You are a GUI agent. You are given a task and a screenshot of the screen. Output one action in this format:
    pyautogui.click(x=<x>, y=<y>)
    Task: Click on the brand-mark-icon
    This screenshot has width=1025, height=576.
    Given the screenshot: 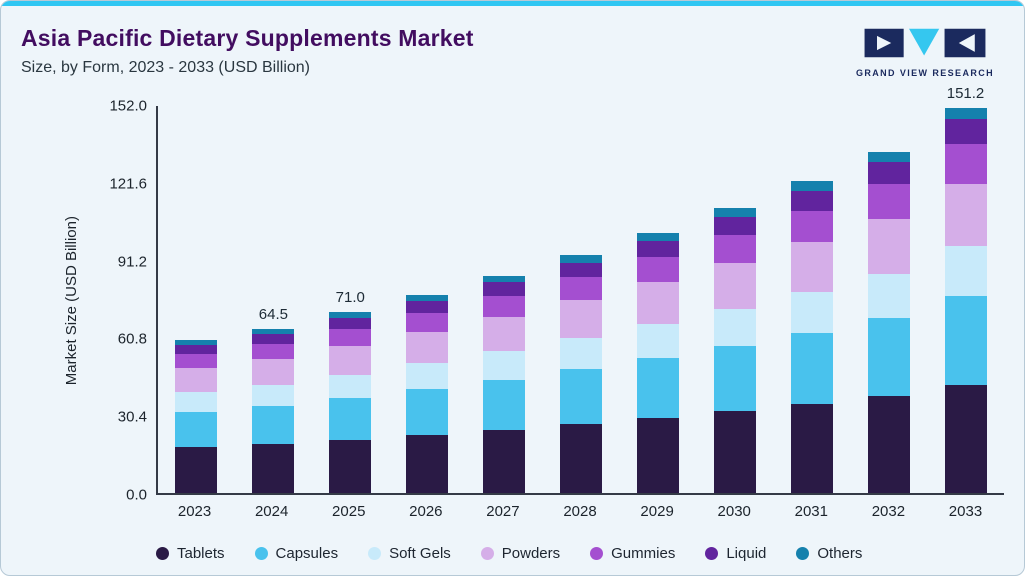 What is the action you would take?
    pyautogui.click(x=925, y=43)
    